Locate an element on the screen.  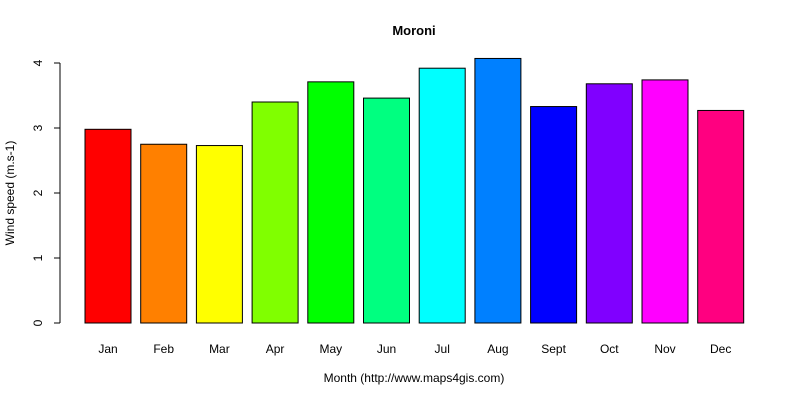
x-axis-label: Month (http://www.maps4gis.com) is located at coordinates (414, 378).